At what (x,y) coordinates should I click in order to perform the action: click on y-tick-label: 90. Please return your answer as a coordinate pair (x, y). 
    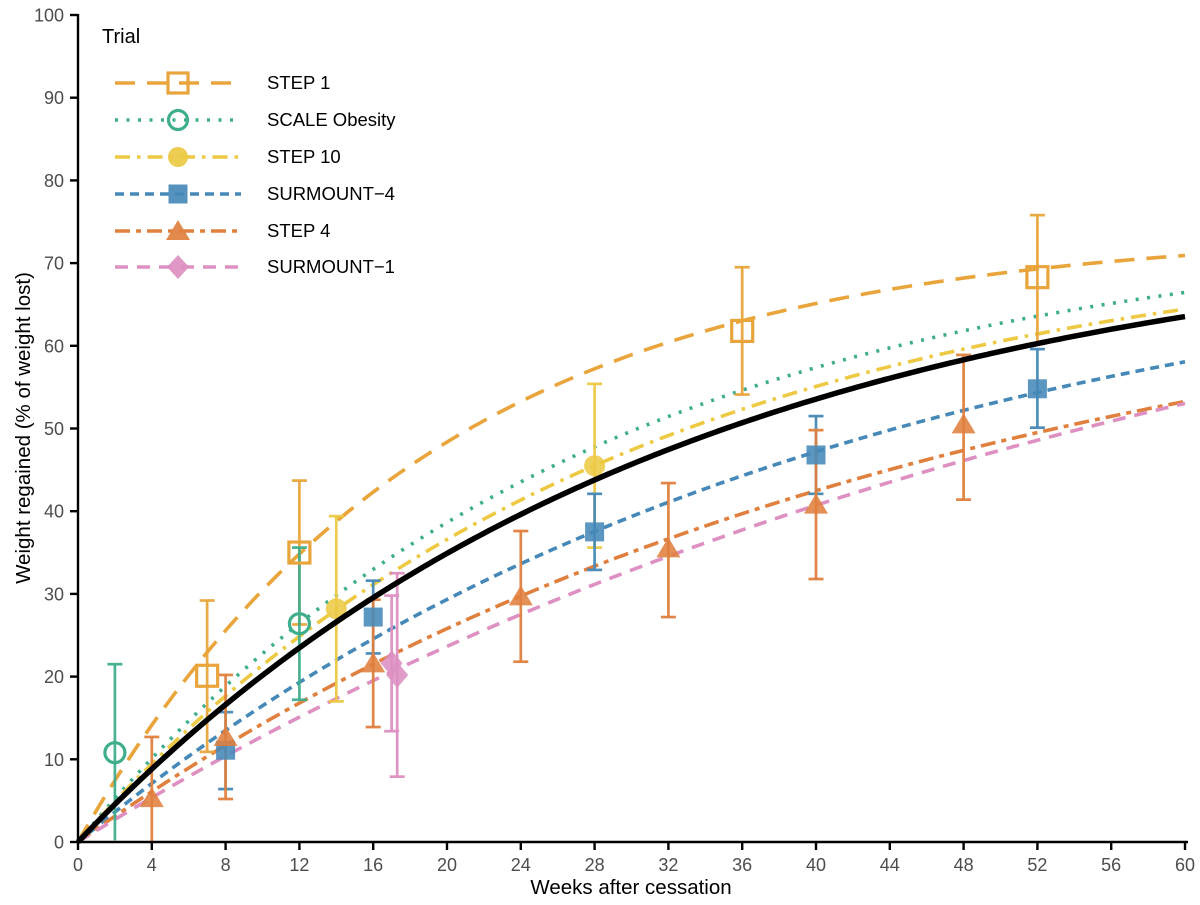
    Looking at the image, I should click on (54, 98).